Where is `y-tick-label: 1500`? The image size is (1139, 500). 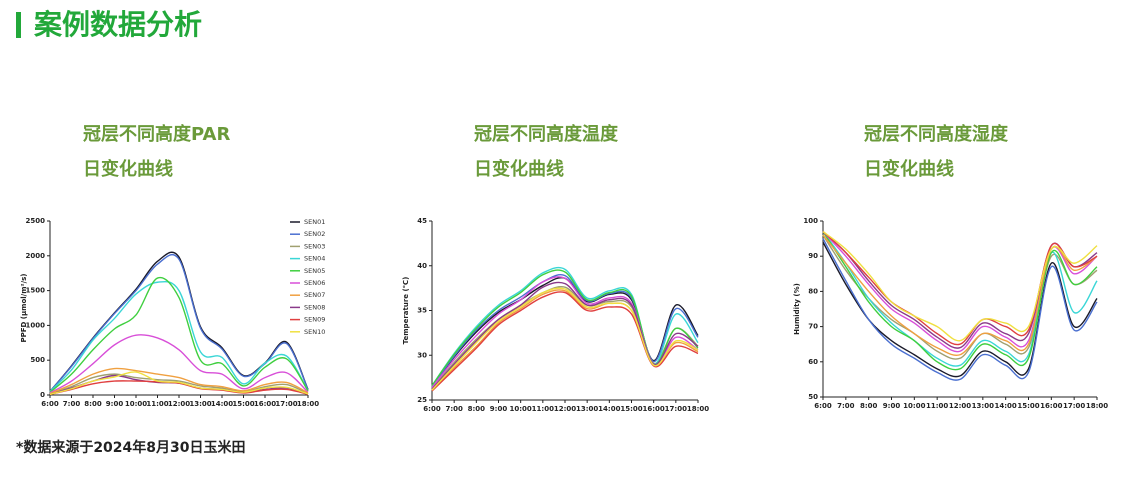 y-tick-label: 1500 is located at coordinates (36, 291).